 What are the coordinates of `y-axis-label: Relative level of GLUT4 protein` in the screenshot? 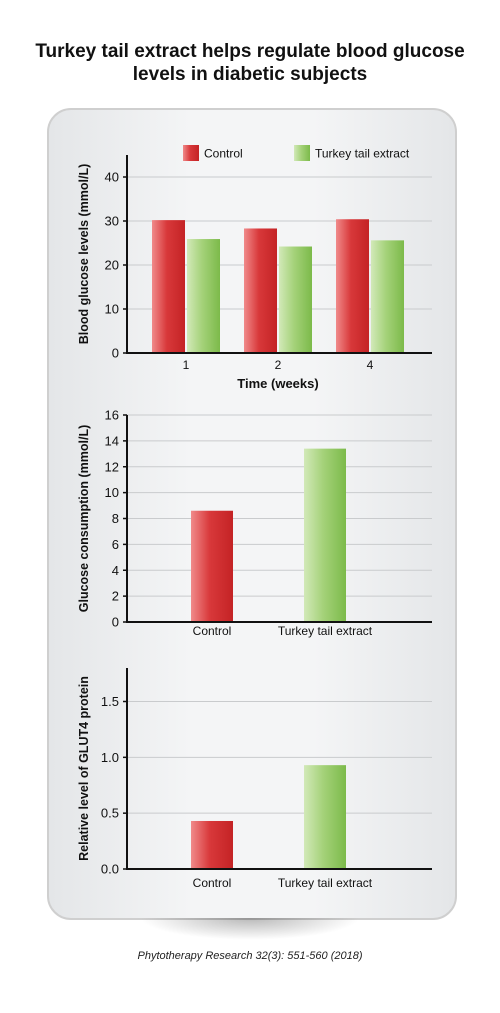 It's located at (84, 768).